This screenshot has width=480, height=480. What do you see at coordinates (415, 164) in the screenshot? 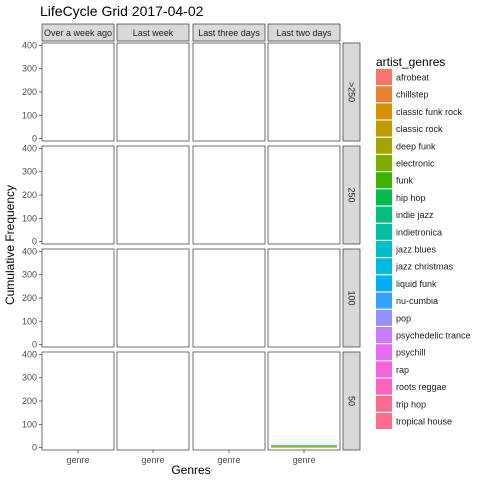
I see `legend-label: electronic` at bounding box center [415, 164].